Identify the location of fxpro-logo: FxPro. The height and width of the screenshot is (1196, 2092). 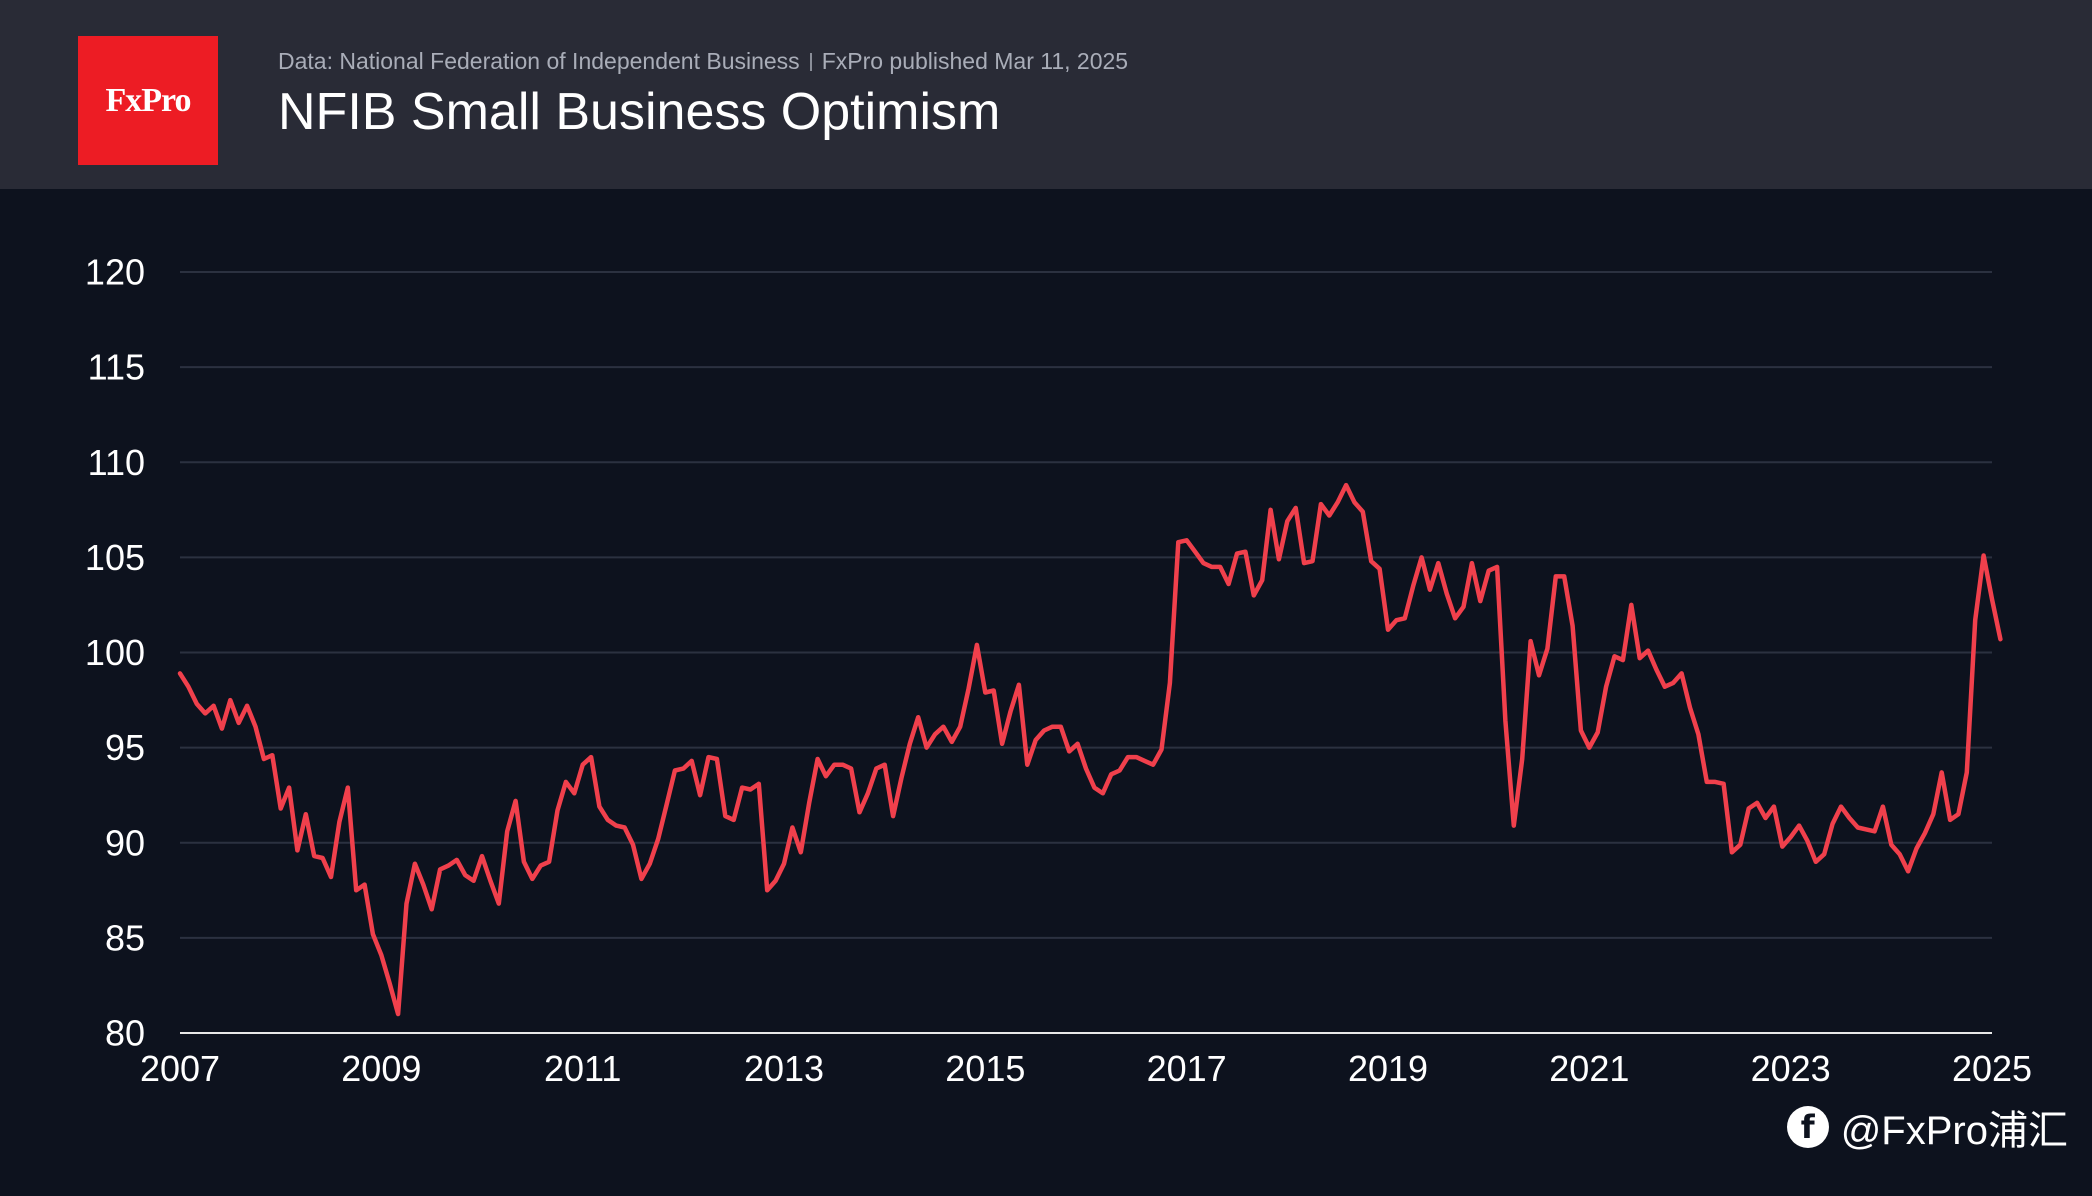
(148, 100).